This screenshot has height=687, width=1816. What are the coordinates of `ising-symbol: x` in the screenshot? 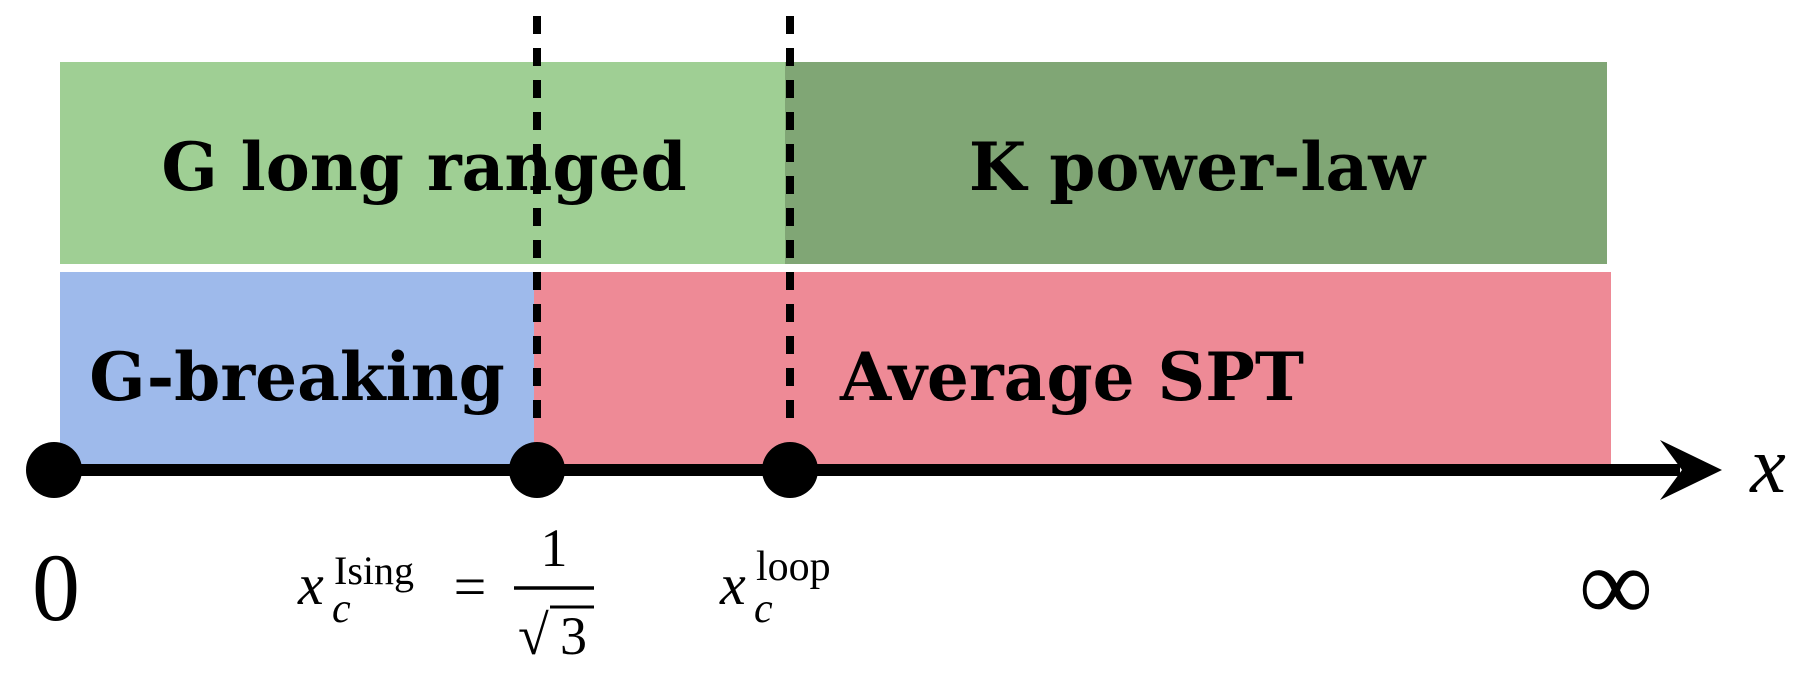 It's located at (310, 584).